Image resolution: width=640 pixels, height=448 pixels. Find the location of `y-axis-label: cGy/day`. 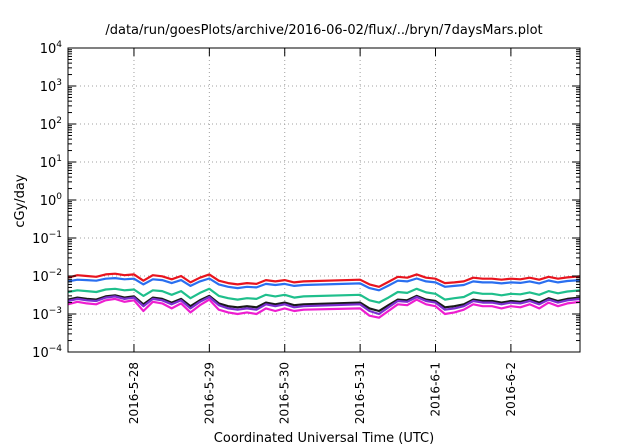

y-axis-label: cGy/day is located at coordinates (20, 201).